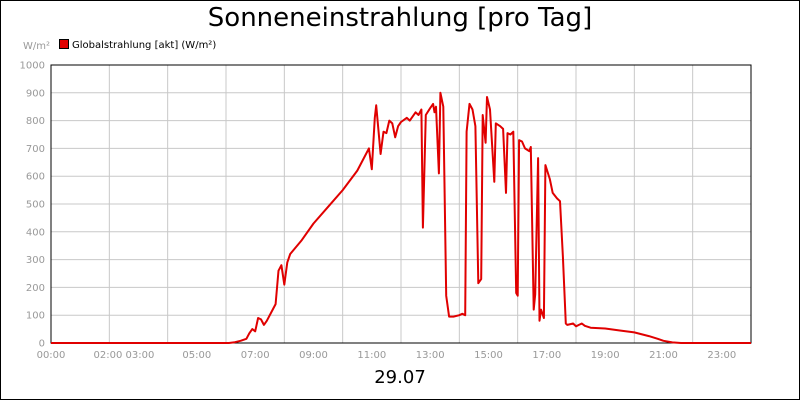  I want to click on y-tick-label: 300, so click(35, 260).